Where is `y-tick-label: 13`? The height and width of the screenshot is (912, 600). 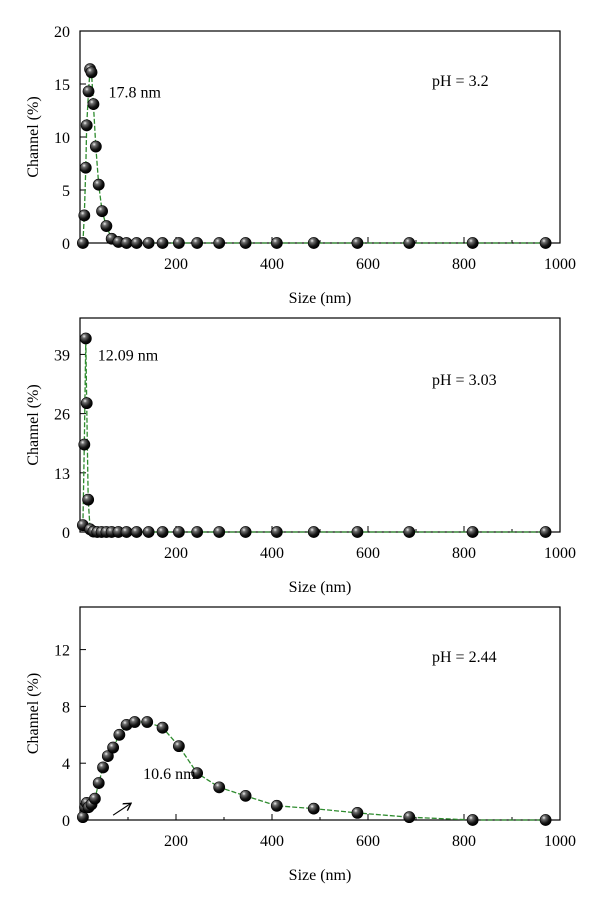
y-tick-label: 13 is located at coordinates (62, 474).